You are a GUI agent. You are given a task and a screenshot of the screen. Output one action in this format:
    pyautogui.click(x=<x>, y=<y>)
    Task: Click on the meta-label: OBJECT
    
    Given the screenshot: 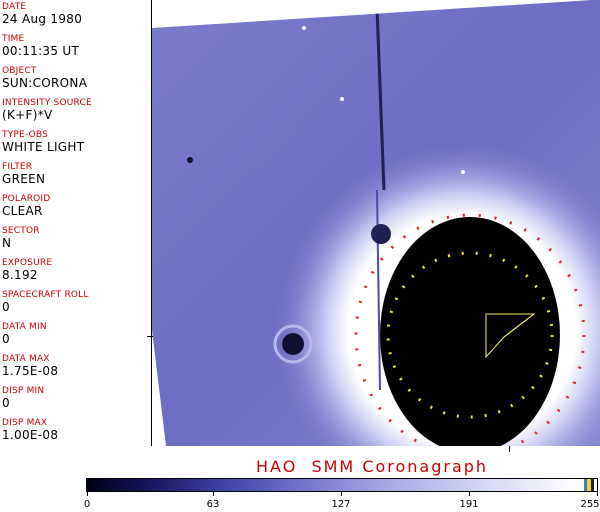 What is the action you would take?
    pyautogui.click(x=19, y=71)
    